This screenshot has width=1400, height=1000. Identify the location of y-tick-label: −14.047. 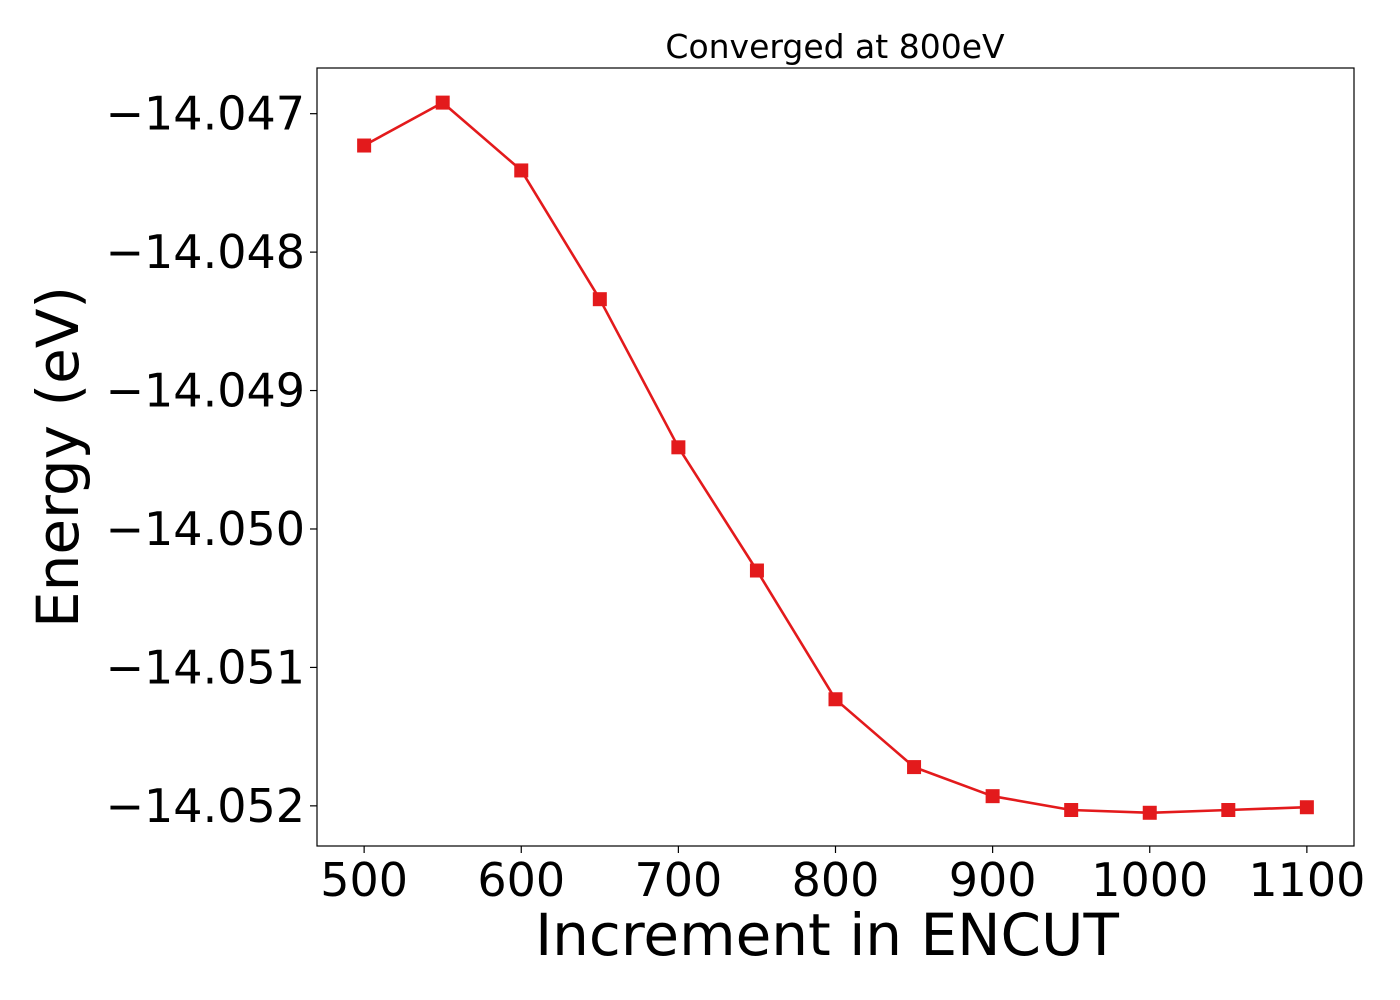
(206, 114).